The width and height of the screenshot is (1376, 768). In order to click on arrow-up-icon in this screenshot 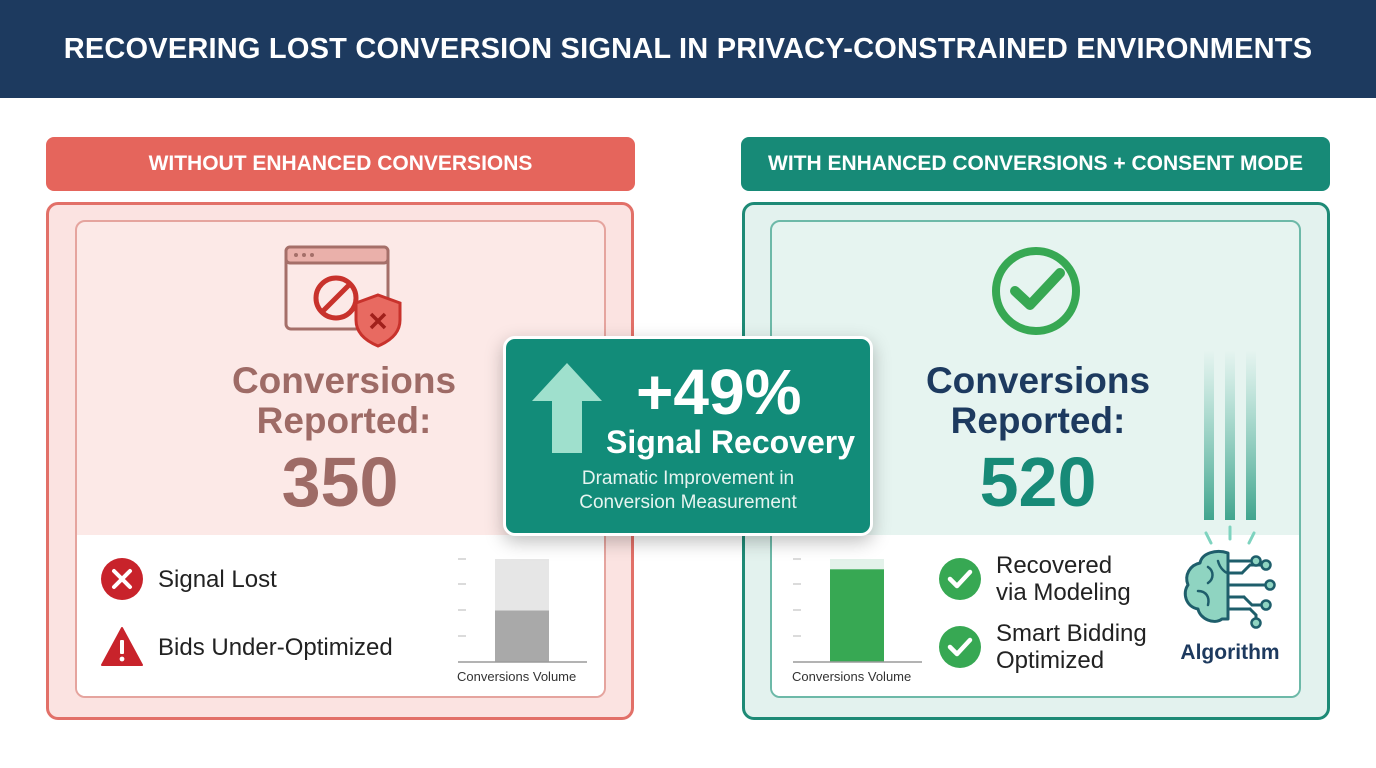, I will do `click(567, 408)`.